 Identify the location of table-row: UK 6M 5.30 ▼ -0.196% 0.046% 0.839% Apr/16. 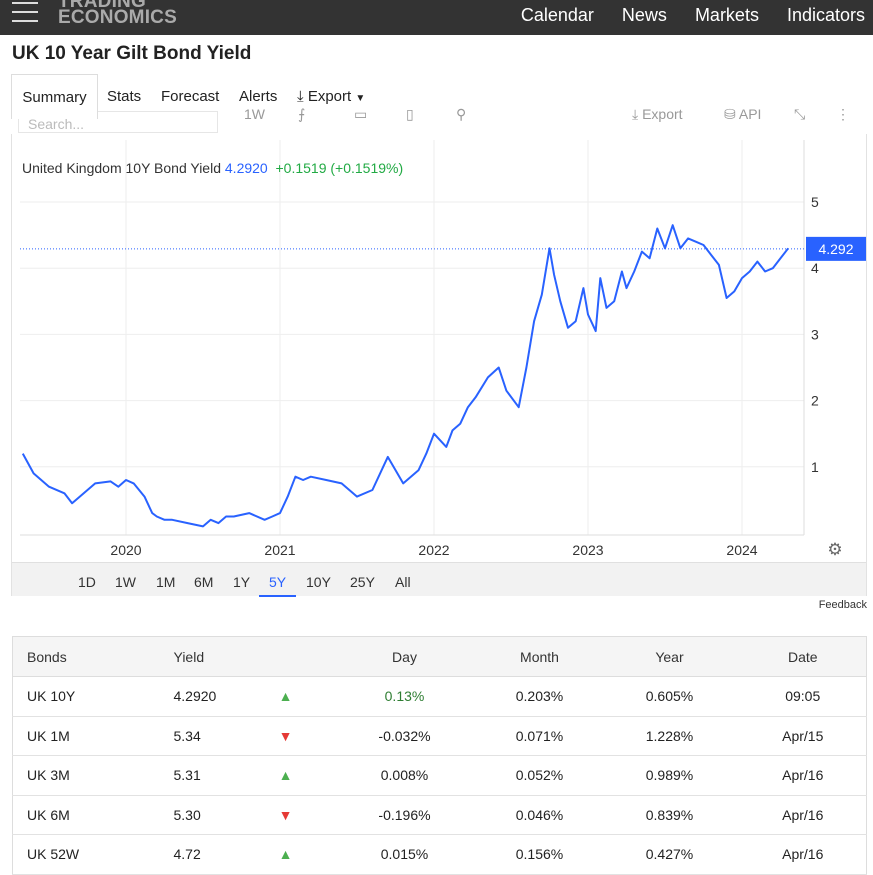
(439, 815).